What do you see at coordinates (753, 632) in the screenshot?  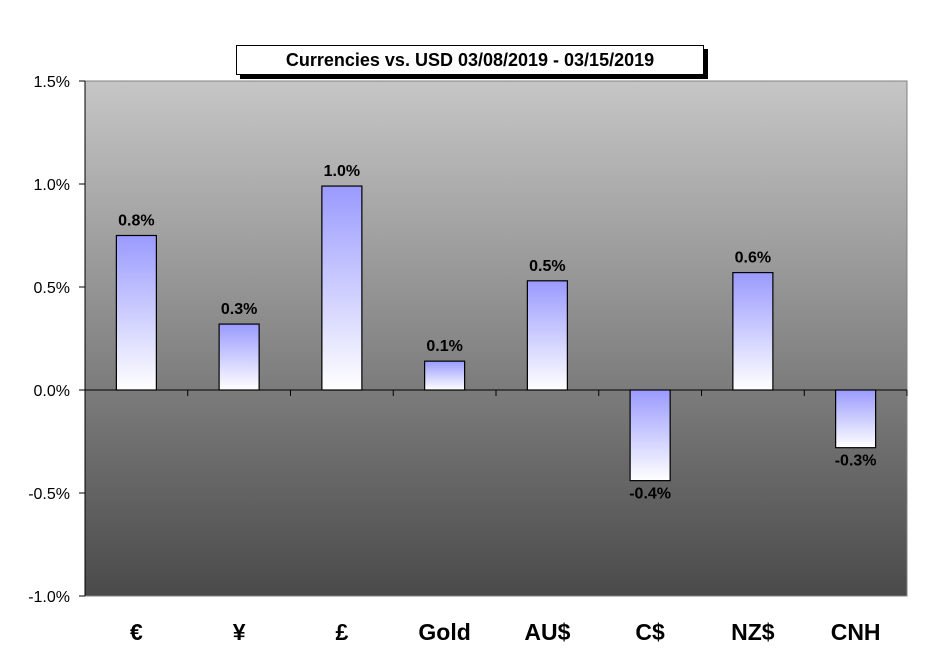 I see `x-tick-label: NZ$` at bounding box center [753, 632].